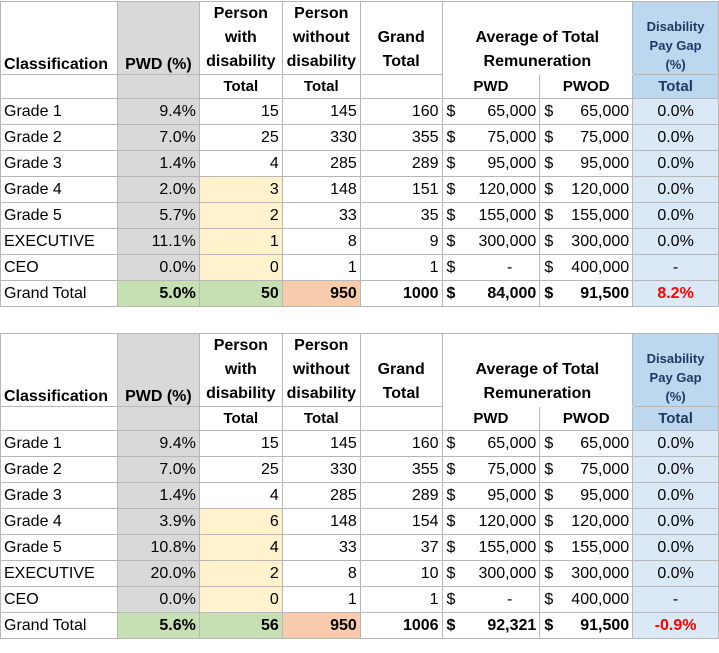 This screenshot has width=719, height=653. I want to click on pwod-count-cell: 285, so click(321, 495).